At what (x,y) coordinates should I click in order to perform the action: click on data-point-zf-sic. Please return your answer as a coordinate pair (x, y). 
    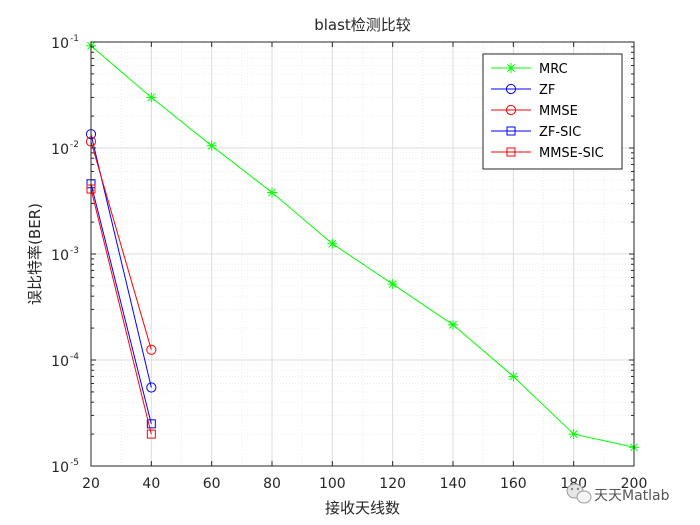
    Looking at the image, I should click on (151, 424).